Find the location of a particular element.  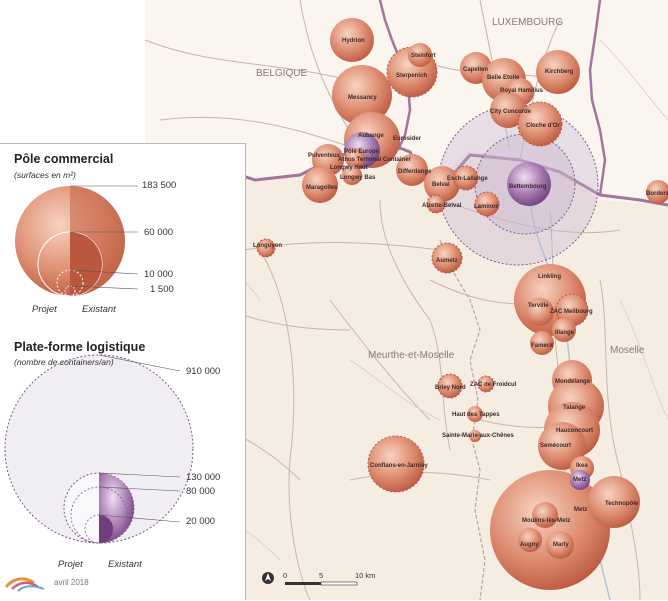

pole-messancy is located at coordinates (362, 95).